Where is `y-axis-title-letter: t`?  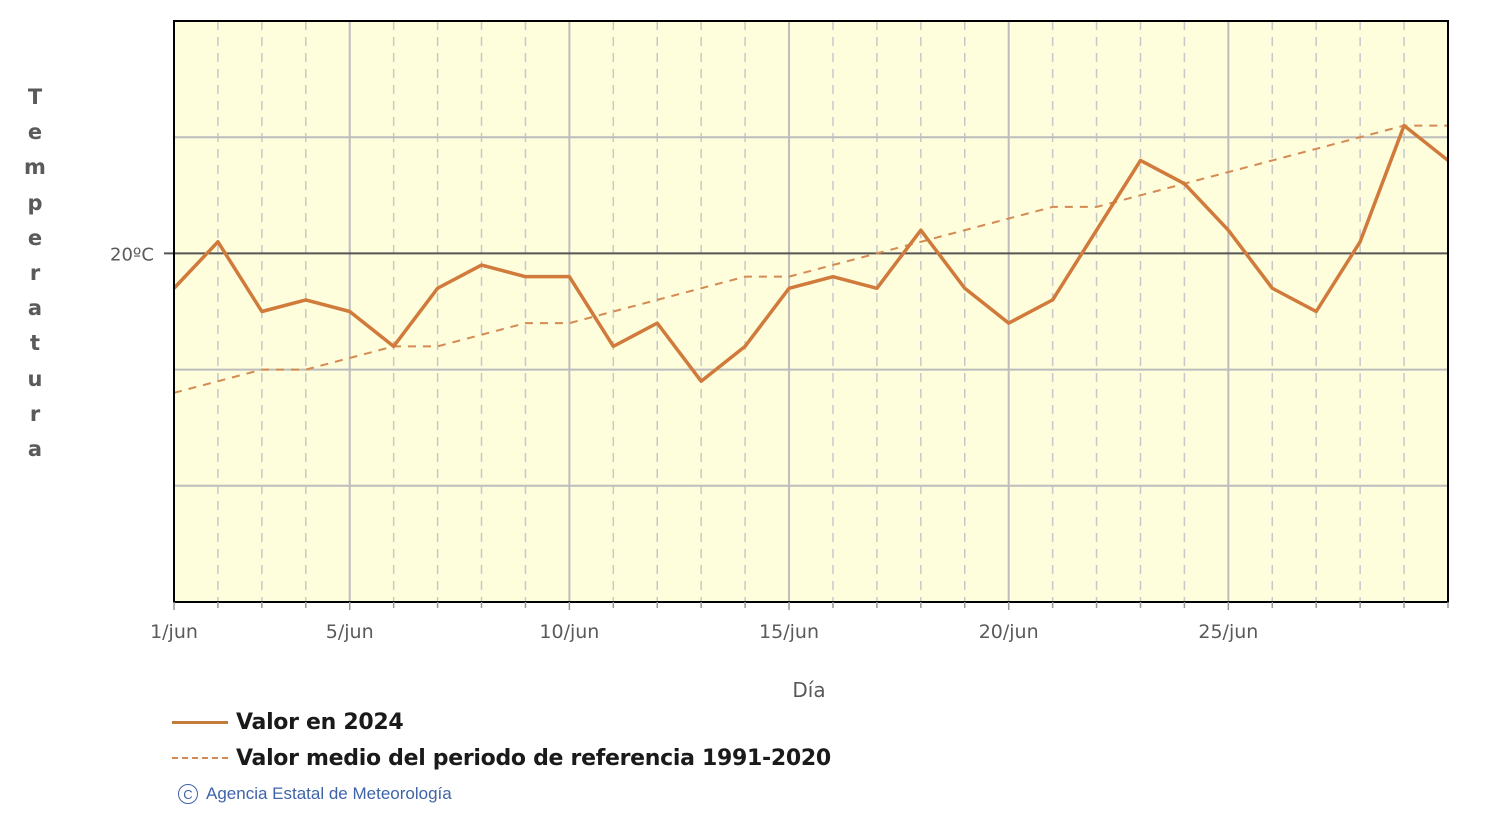 y-axis-title-letter: t is located at coordinates (35, 343).